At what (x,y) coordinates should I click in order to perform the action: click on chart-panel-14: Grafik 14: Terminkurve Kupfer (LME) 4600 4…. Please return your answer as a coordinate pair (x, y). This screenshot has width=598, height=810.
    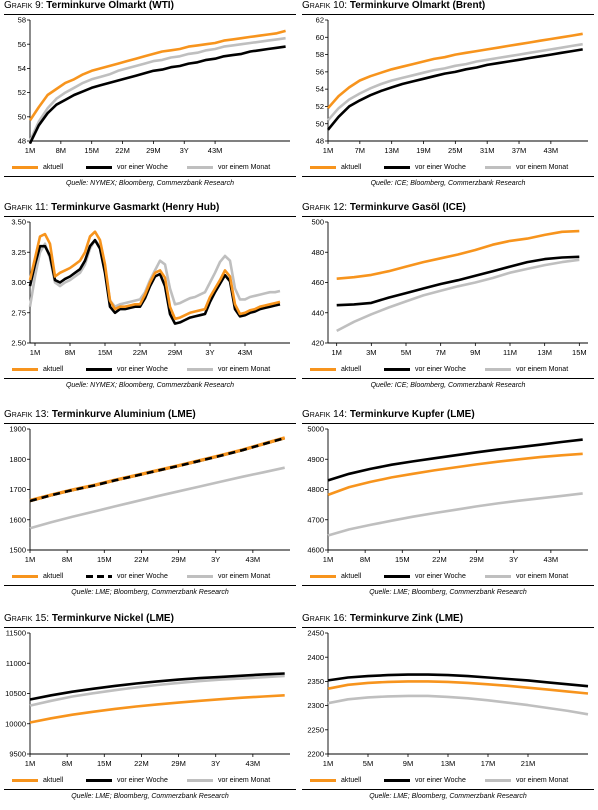
    Looking at the image, I should click on (448, 507).